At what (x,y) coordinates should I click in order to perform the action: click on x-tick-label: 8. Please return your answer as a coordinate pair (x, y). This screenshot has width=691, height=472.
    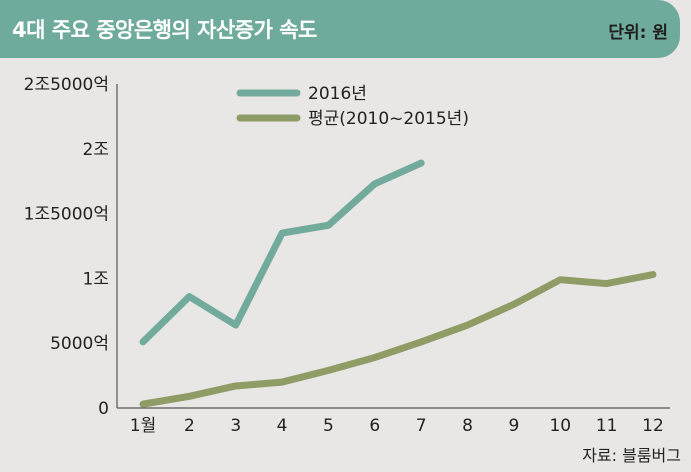
    Looking at the image, I should click on (467, 426).